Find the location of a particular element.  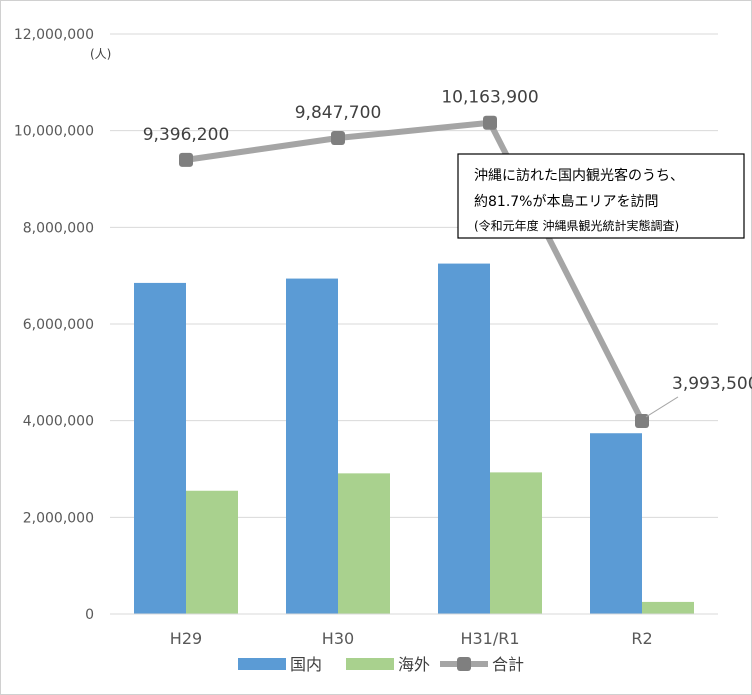

legend: 国内 海外 合計 is located at coordinates (381, 664).